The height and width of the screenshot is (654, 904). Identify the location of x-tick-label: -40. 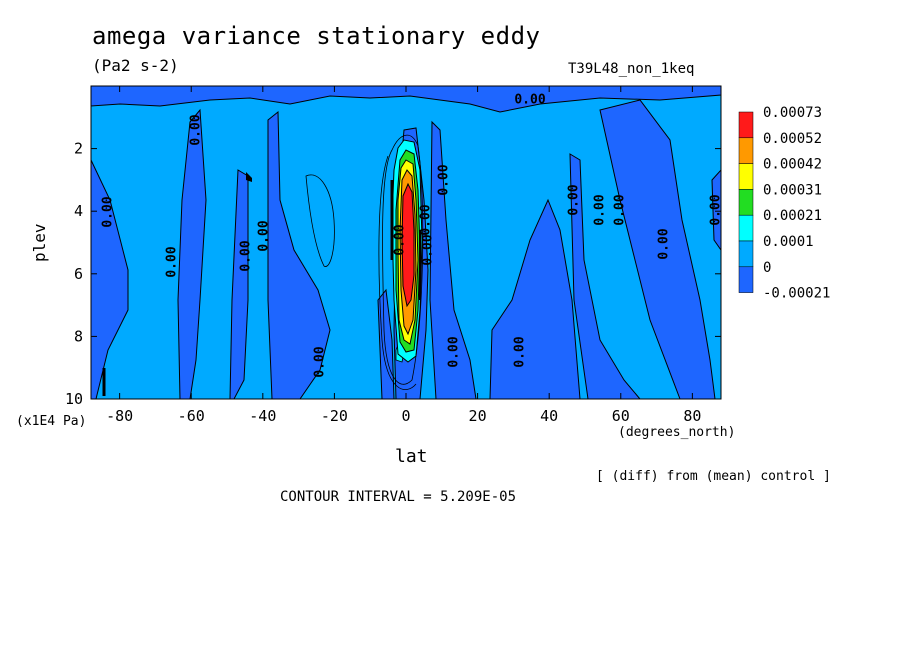
(262, 416).